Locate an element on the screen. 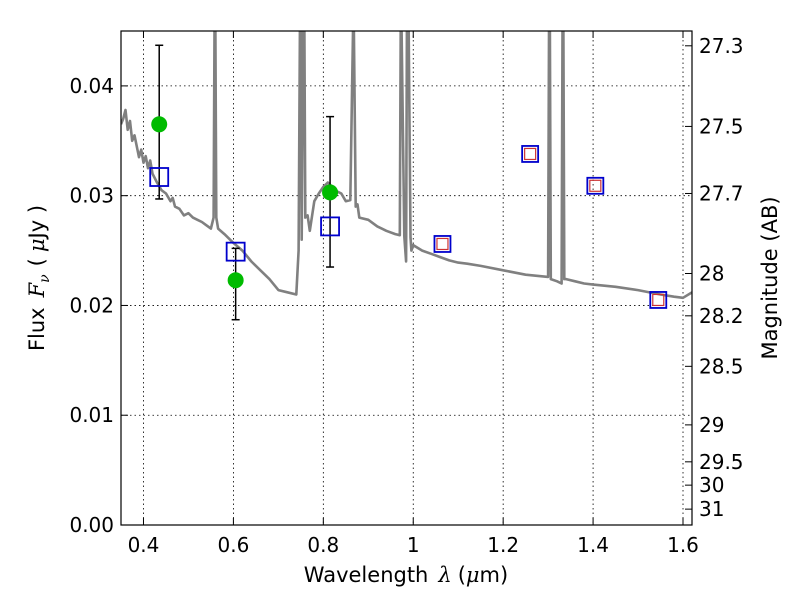 The image size is (800, 605). x-axis-title-text: Wavelength is located at coordinates (366, 575).